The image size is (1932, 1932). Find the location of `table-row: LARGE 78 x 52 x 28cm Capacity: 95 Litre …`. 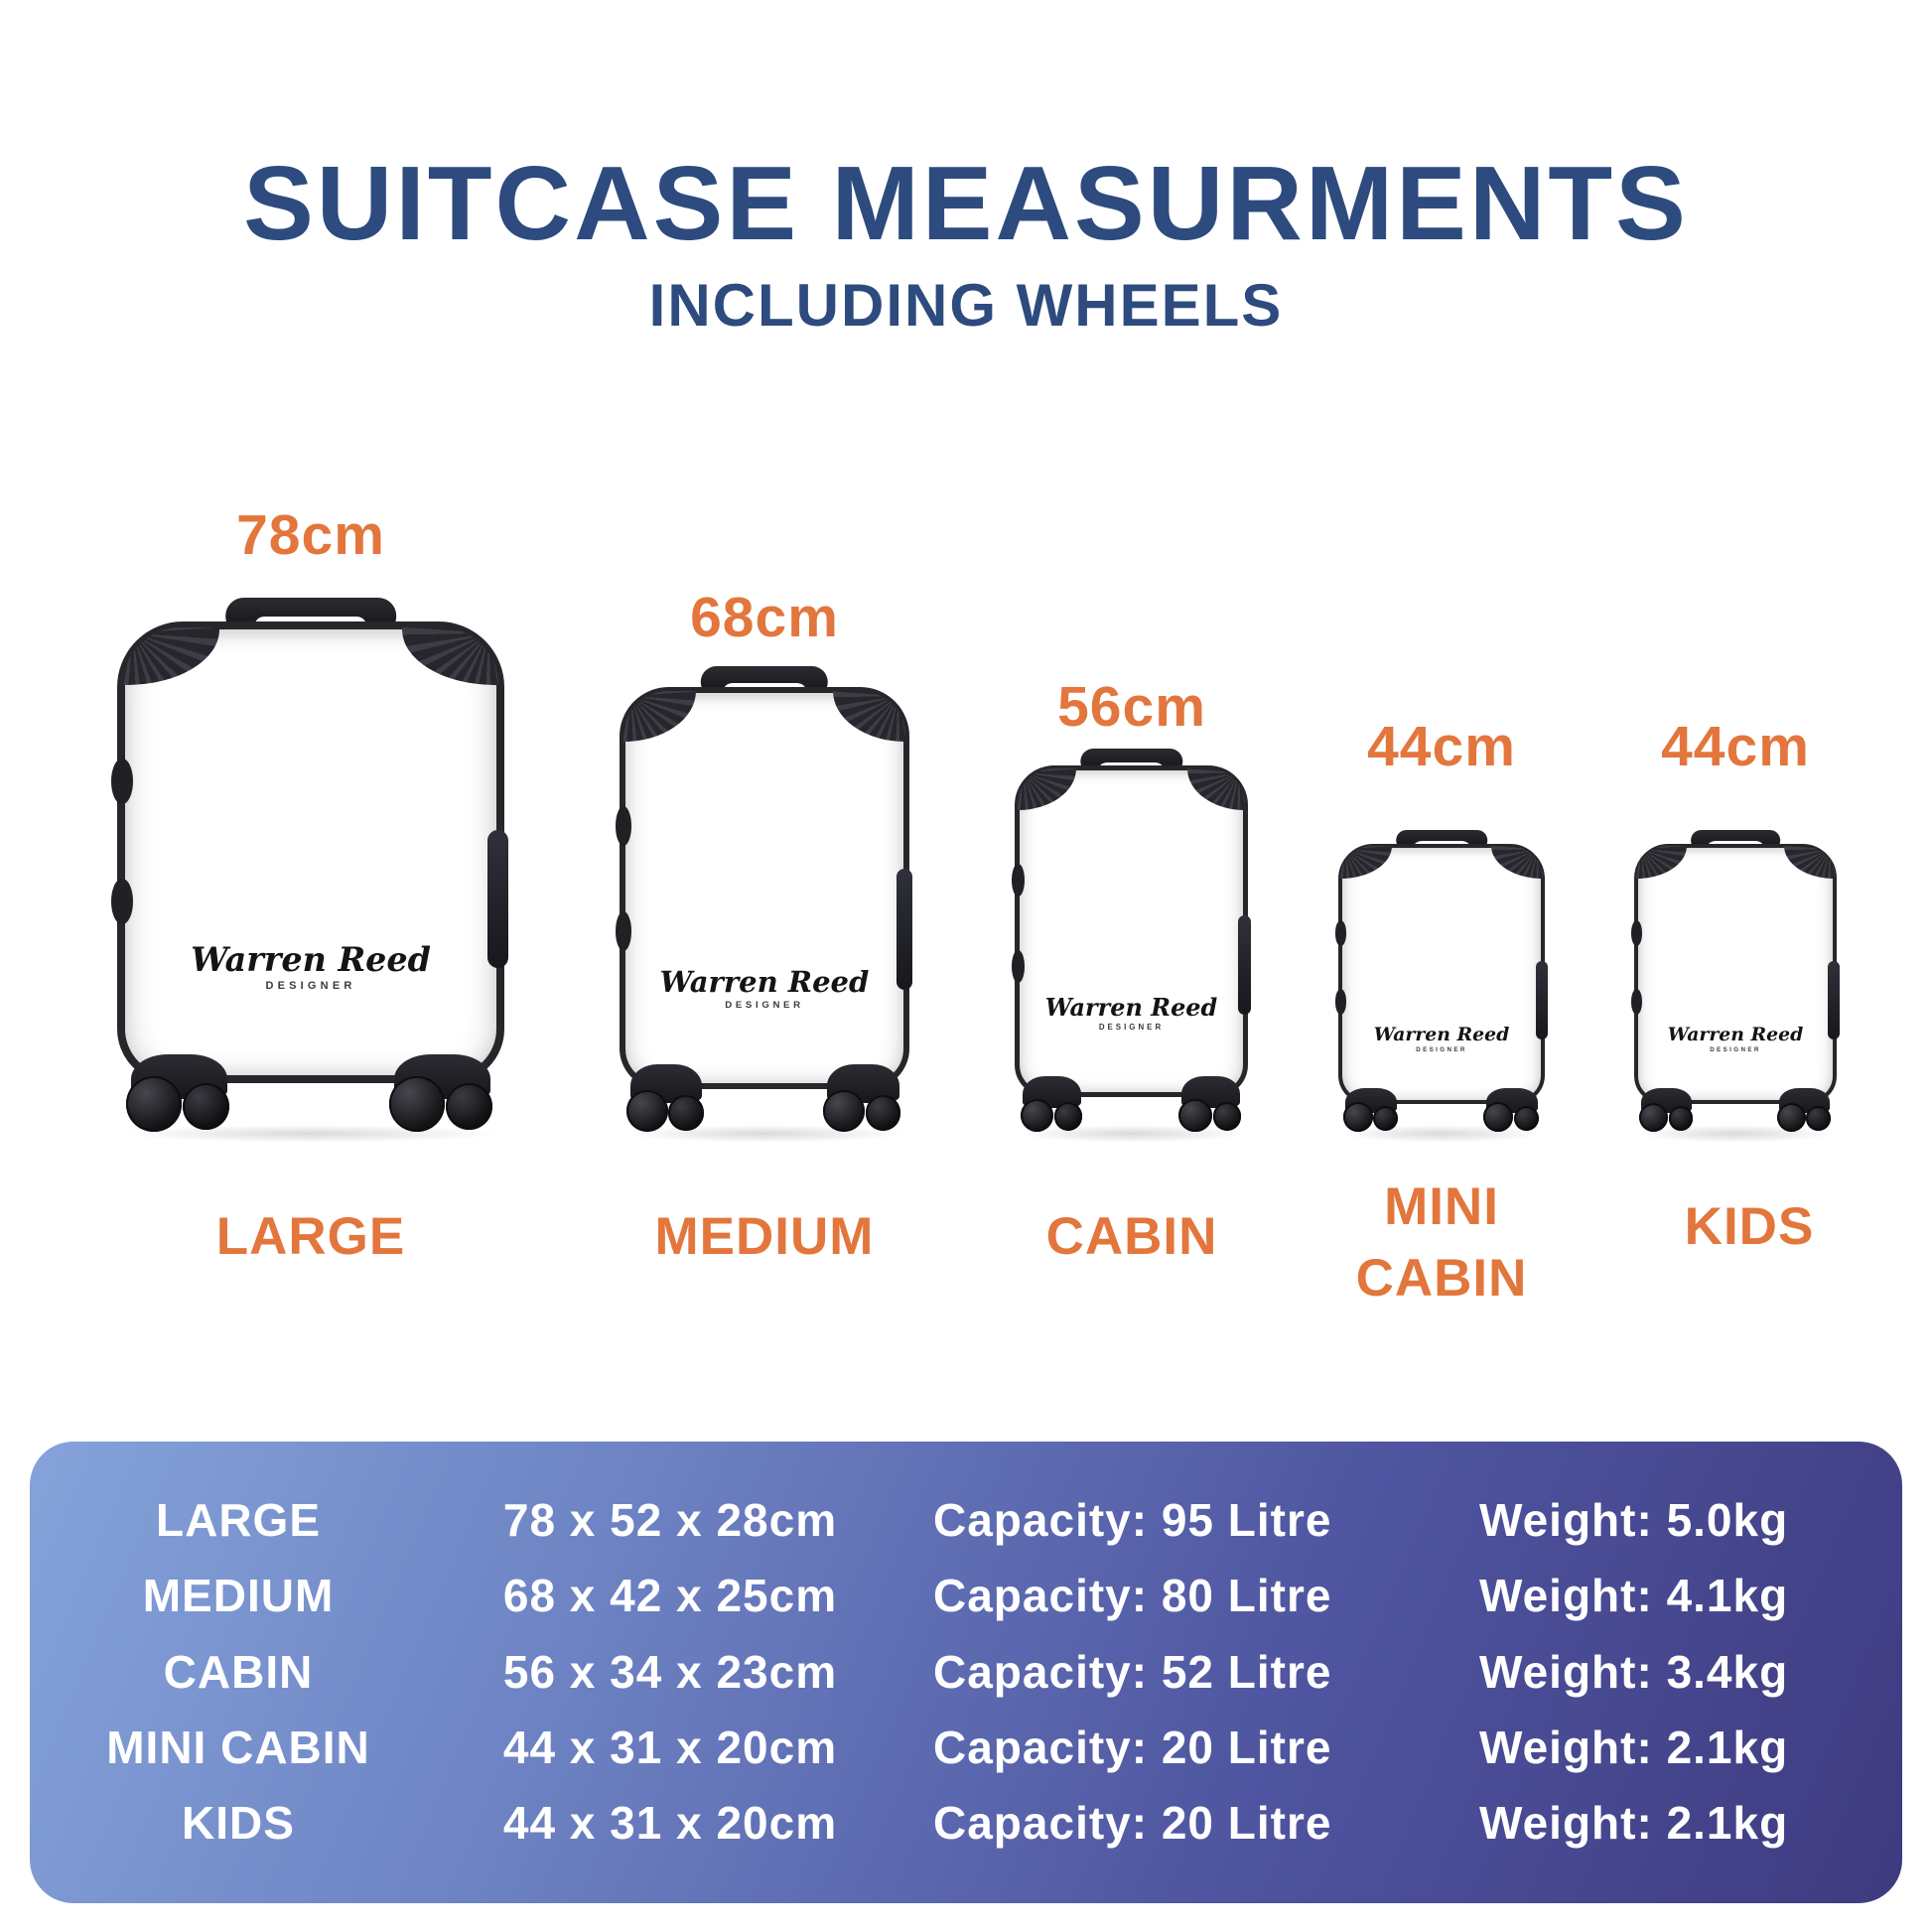

table-row: LARGE 78 x 52 x 28cm Capacity: 95 Litre … is located at coordinates (966, 1520).